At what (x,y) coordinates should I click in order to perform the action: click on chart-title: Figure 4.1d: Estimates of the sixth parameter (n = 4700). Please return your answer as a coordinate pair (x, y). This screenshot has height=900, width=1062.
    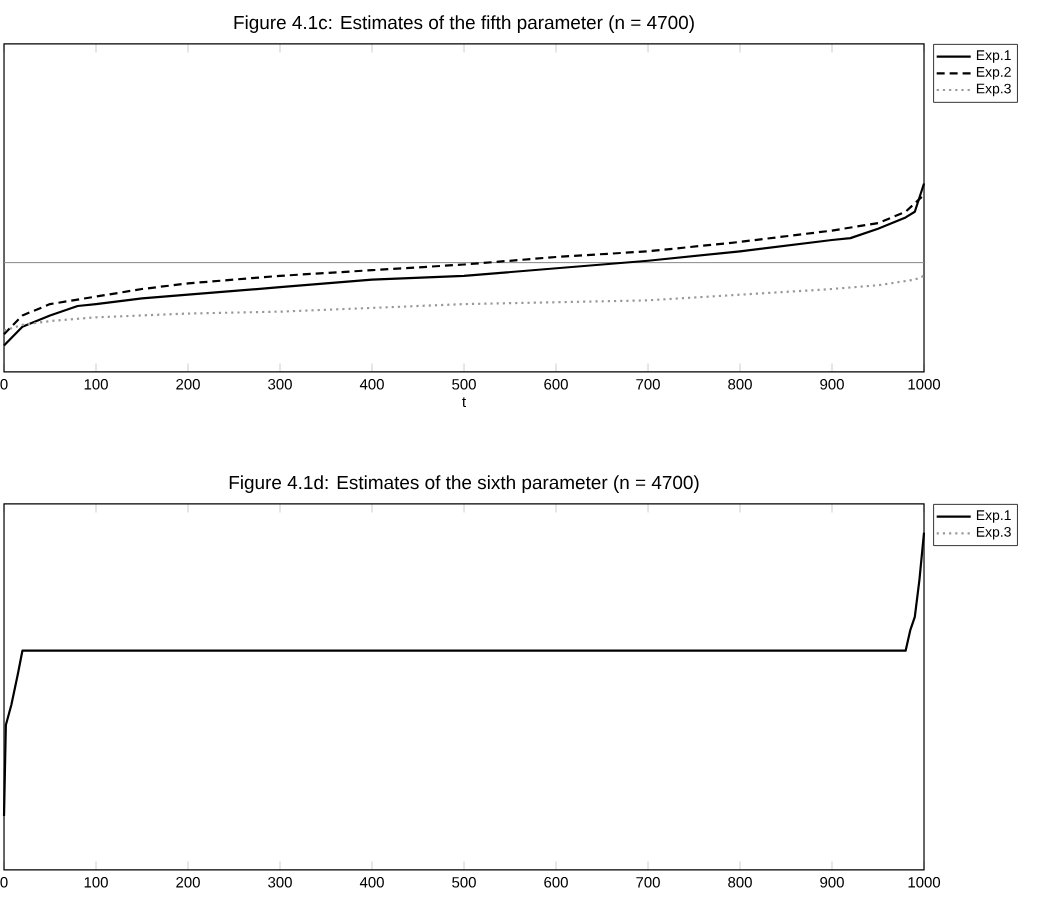
    Looking at the image, I should click on (464, 484).